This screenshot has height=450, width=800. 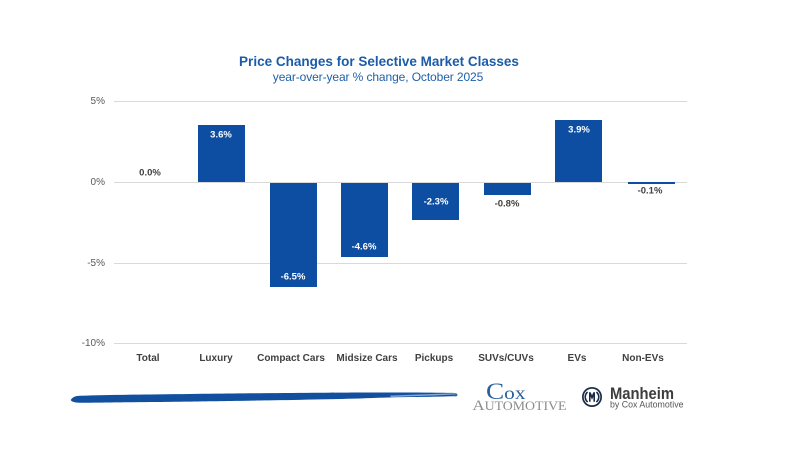 I want to click on svg-text: Cox, so click(x=506, y=392).